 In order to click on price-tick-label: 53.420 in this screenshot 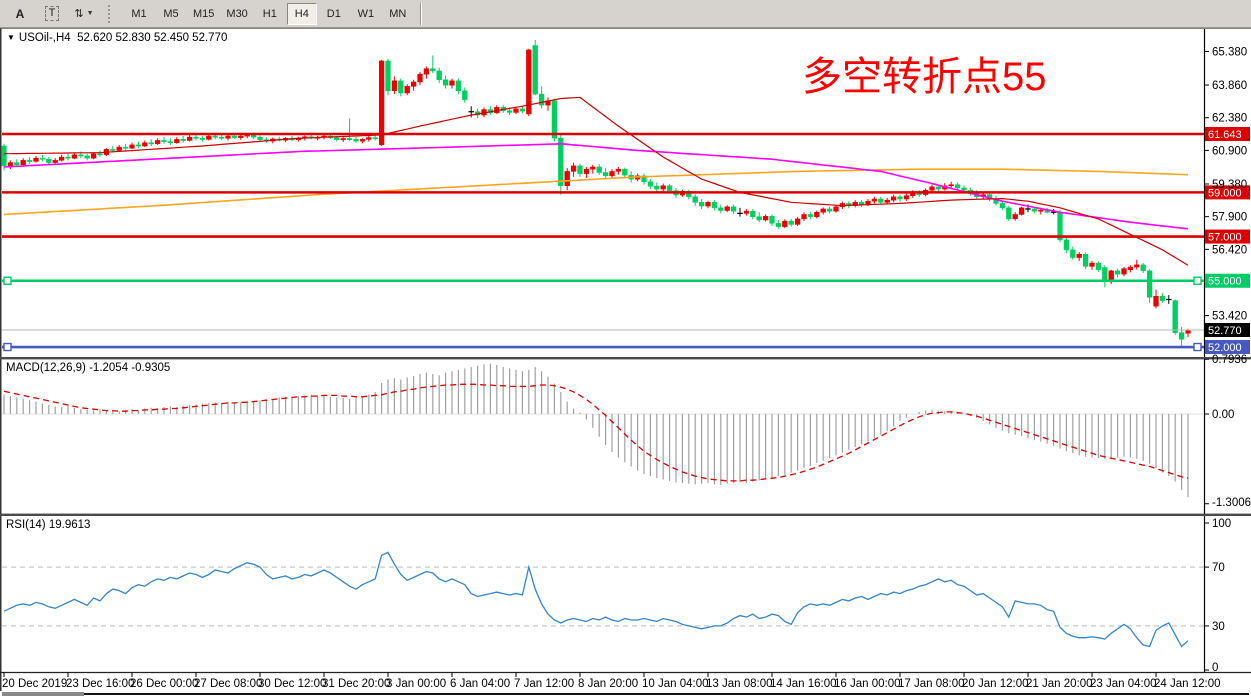, I will do `click(1229, 317)`.